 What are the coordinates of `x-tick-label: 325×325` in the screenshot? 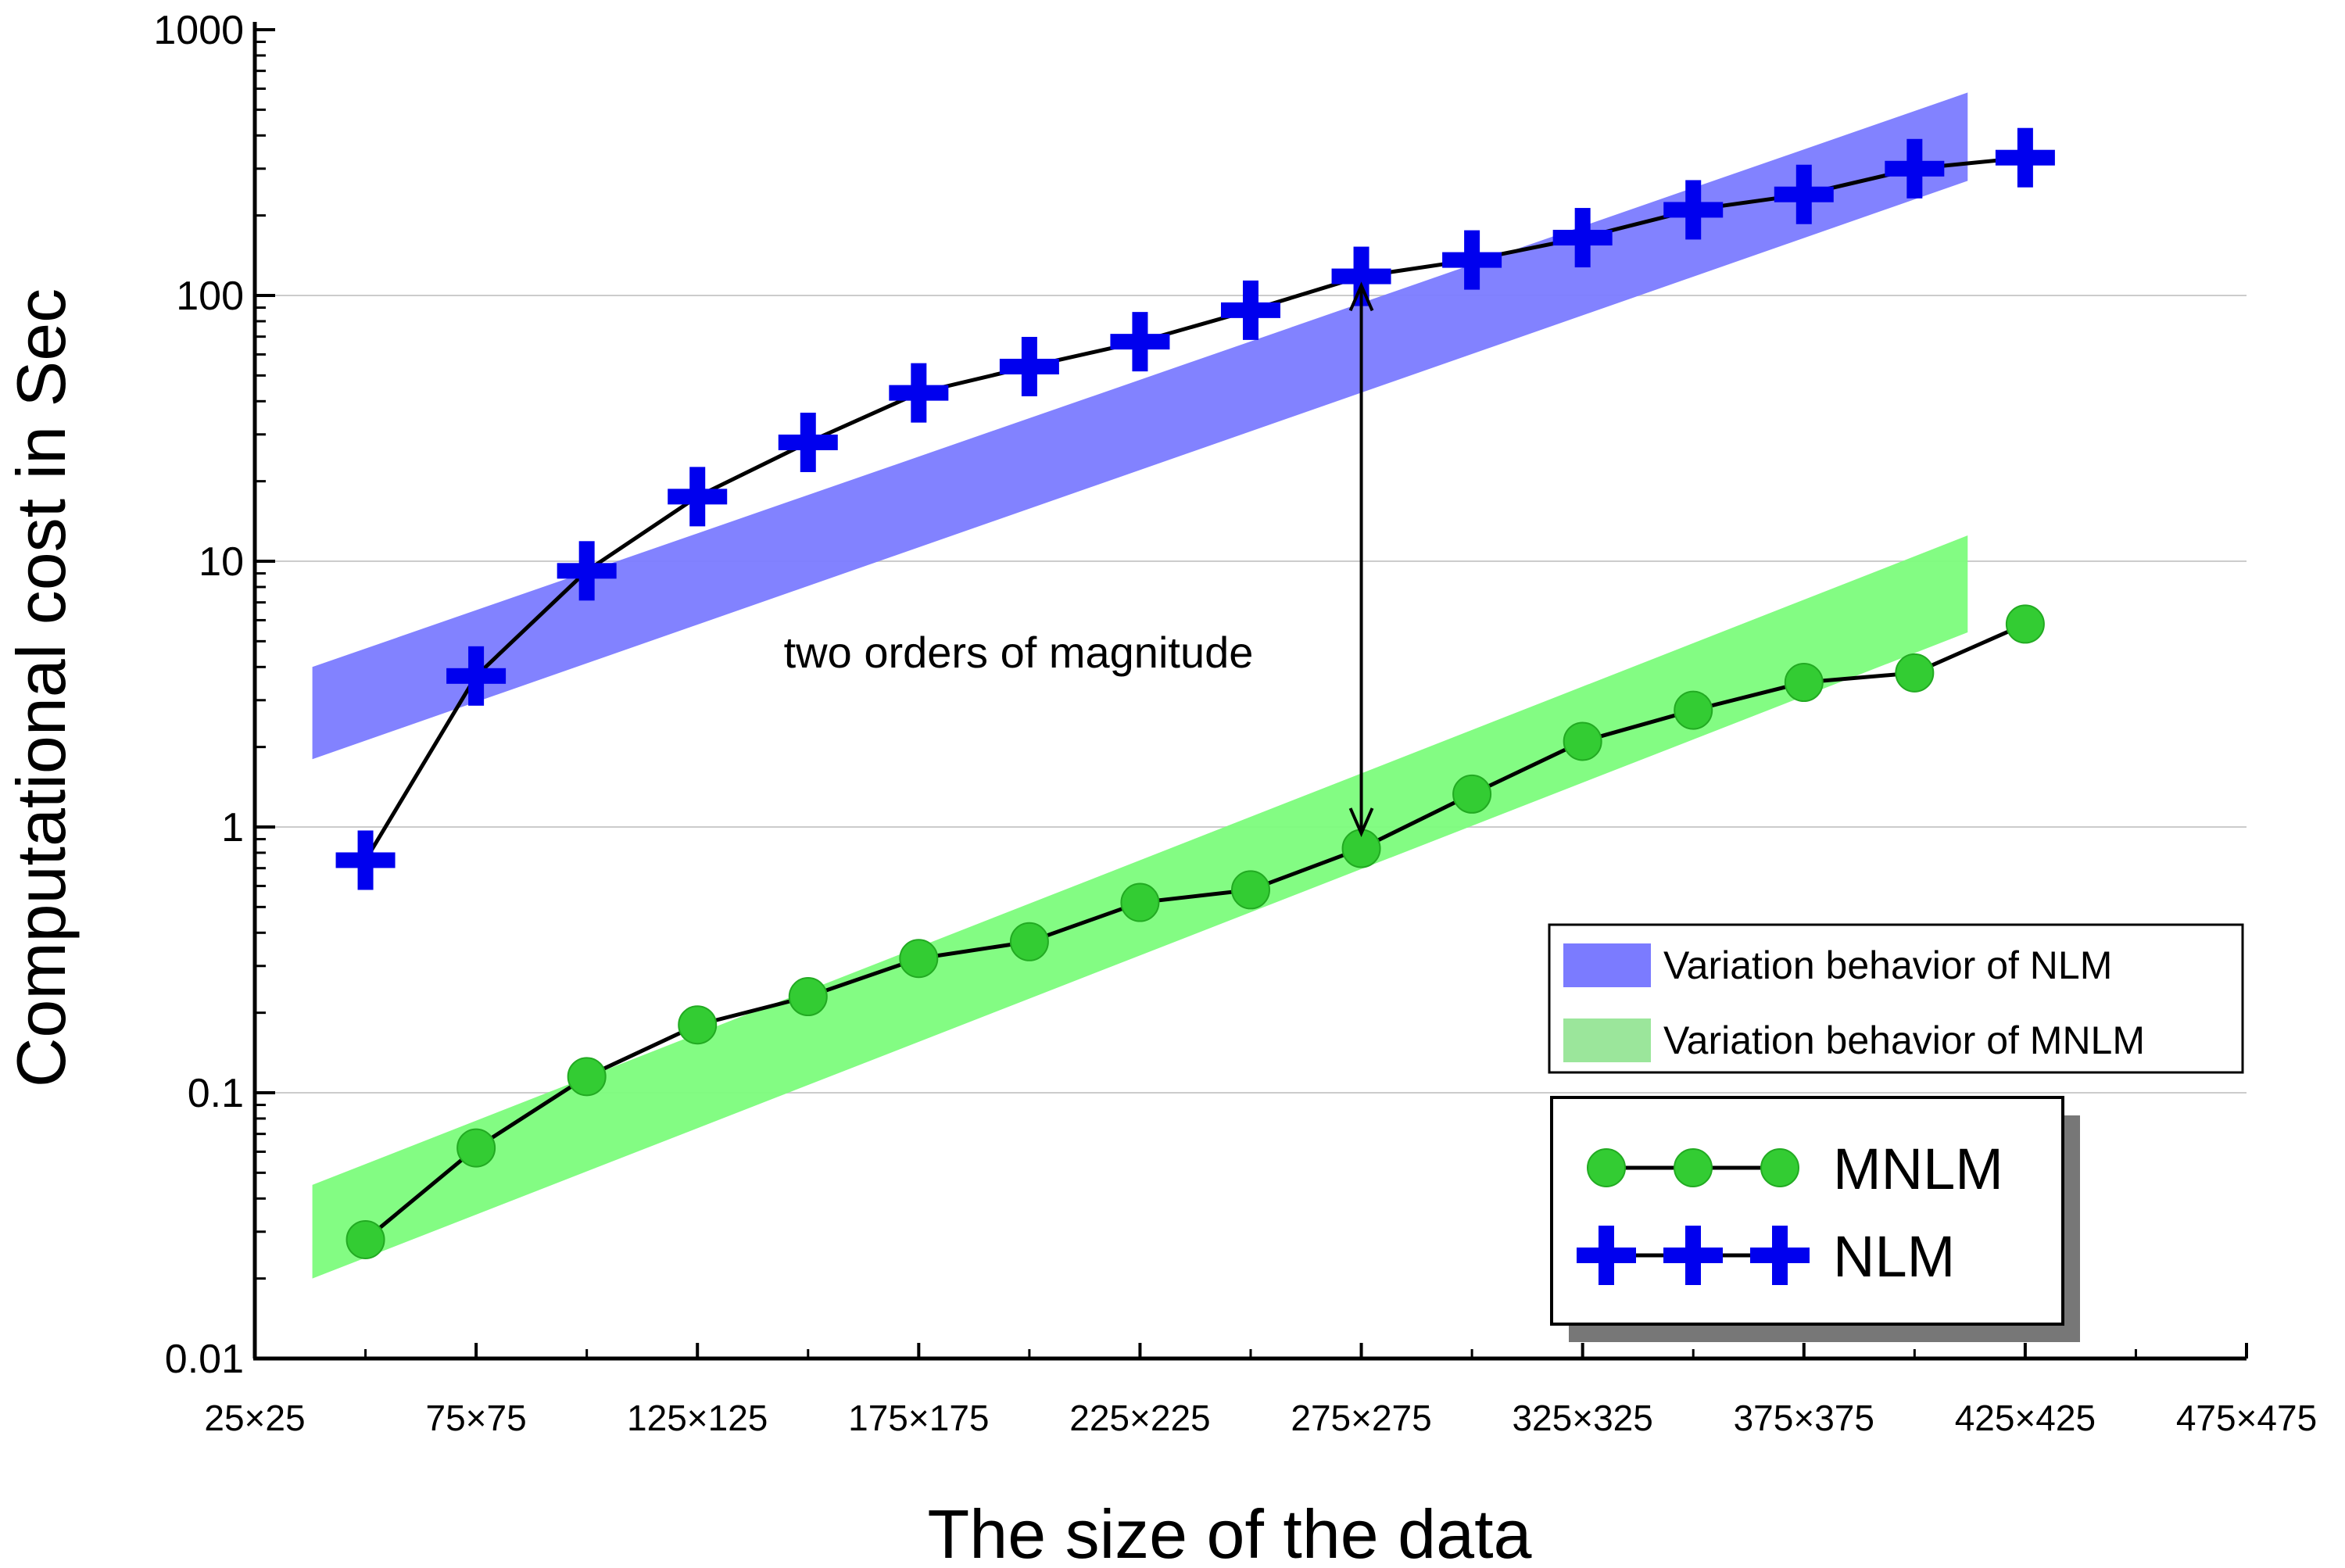 It's located at (1582, 1418).